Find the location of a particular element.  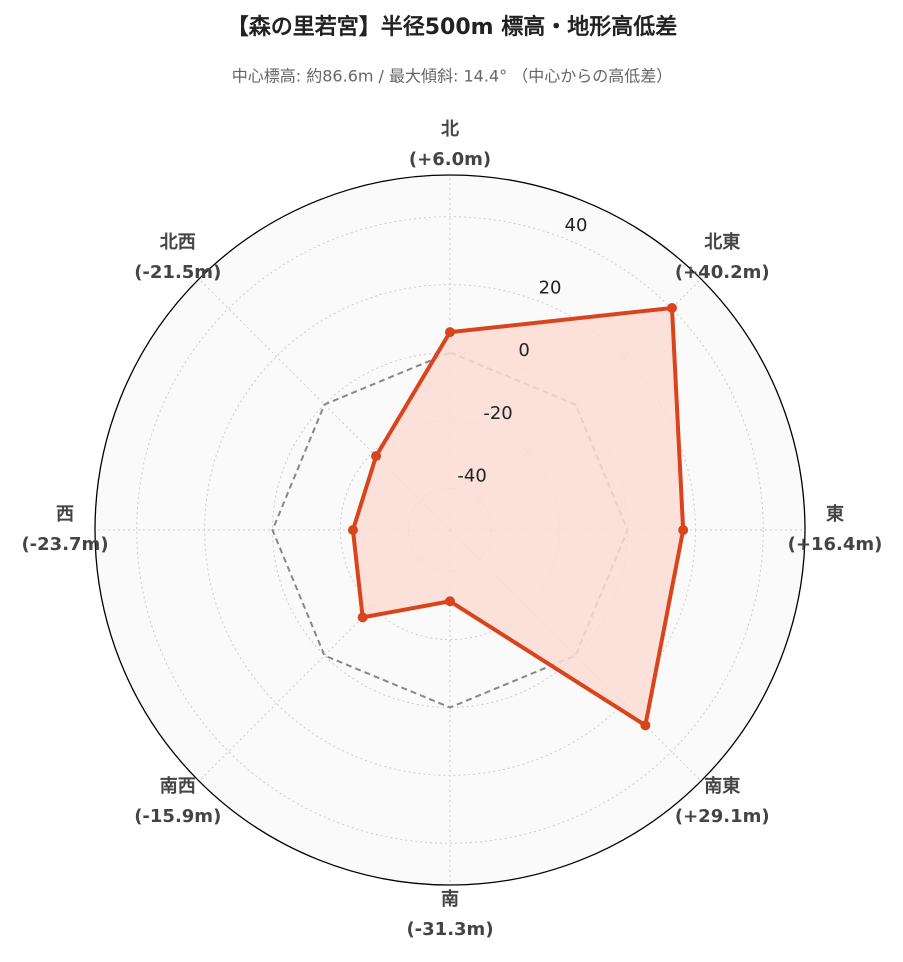

r-tick-label: 40 is located at coordinates (576, 225).